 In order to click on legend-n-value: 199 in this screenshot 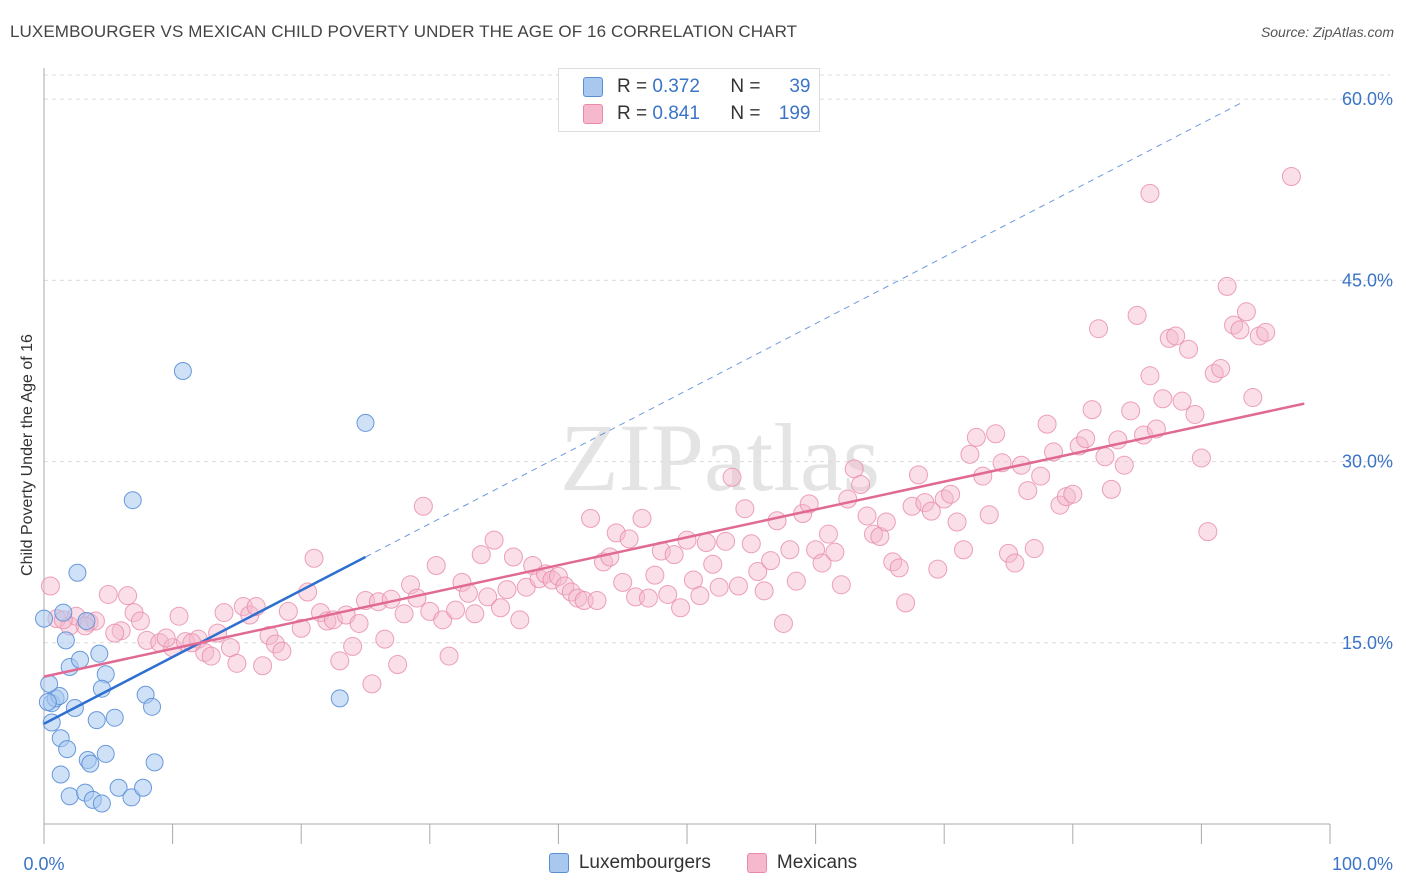, I will do `click(794, 113)`.